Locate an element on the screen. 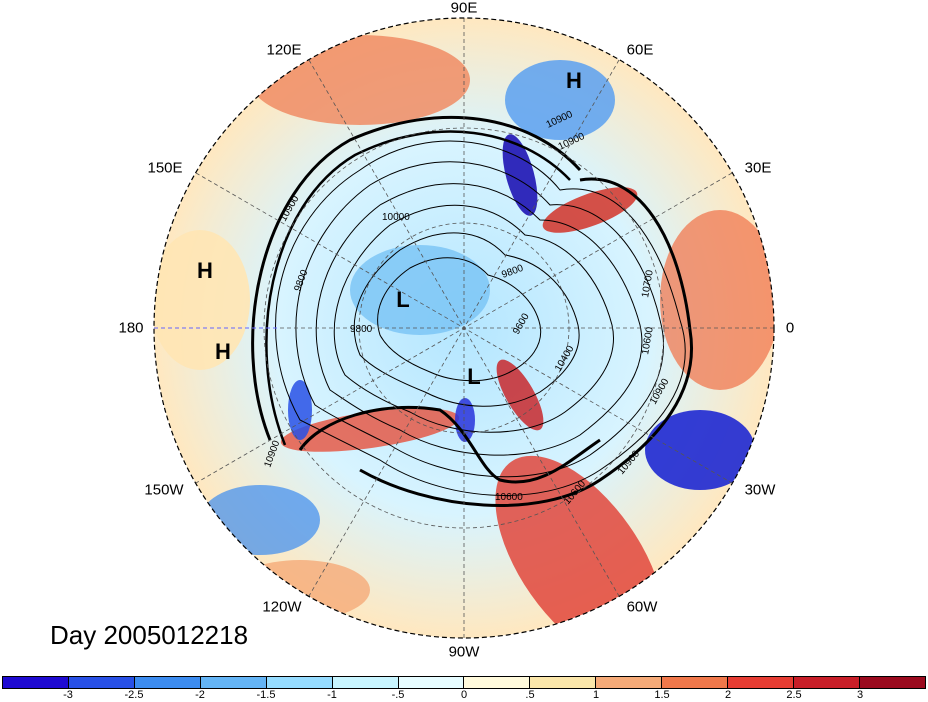  lon-label-120e: 120E is located at coordinates (284, 50).